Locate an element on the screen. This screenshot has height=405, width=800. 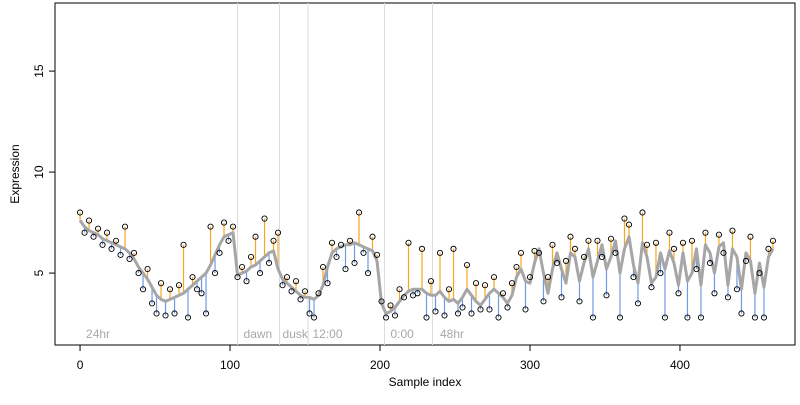
annotation: dawn is located at coordinates (258, 334).